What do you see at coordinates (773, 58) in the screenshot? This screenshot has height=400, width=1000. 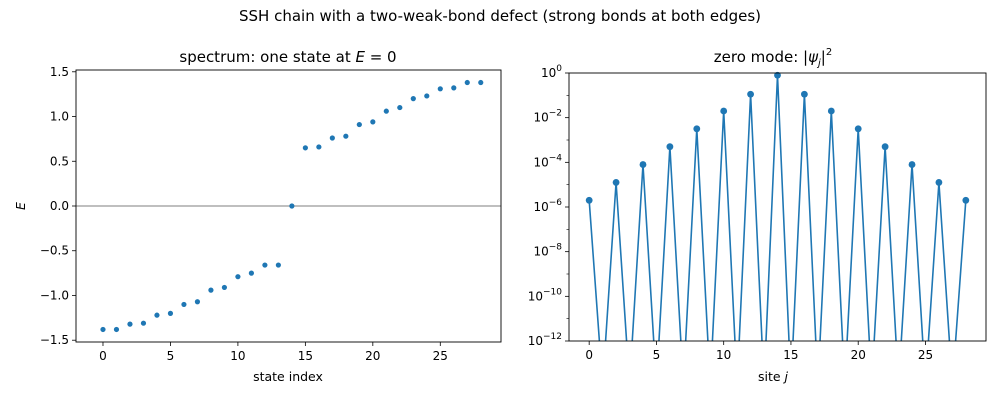 I see `zero-mode-title: zero mode: |ψj|2` at bounding box center [773, 58].